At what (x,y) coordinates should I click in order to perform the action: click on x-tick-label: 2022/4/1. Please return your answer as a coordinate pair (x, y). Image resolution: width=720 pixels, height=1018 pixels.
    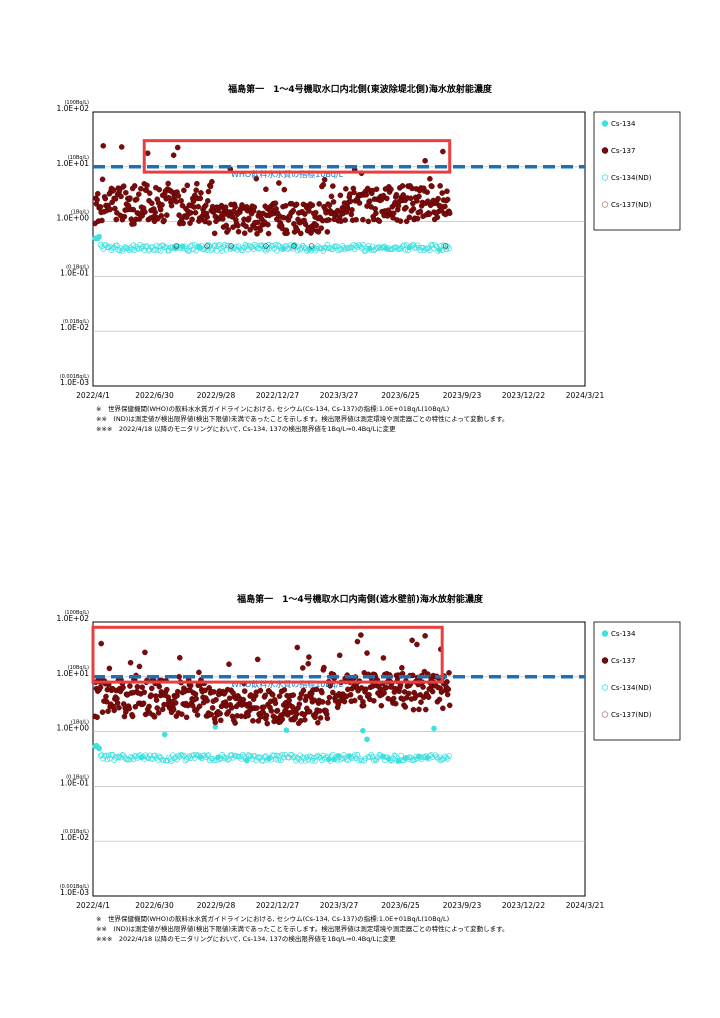
    Looking at the image, I should click on (93, 395).